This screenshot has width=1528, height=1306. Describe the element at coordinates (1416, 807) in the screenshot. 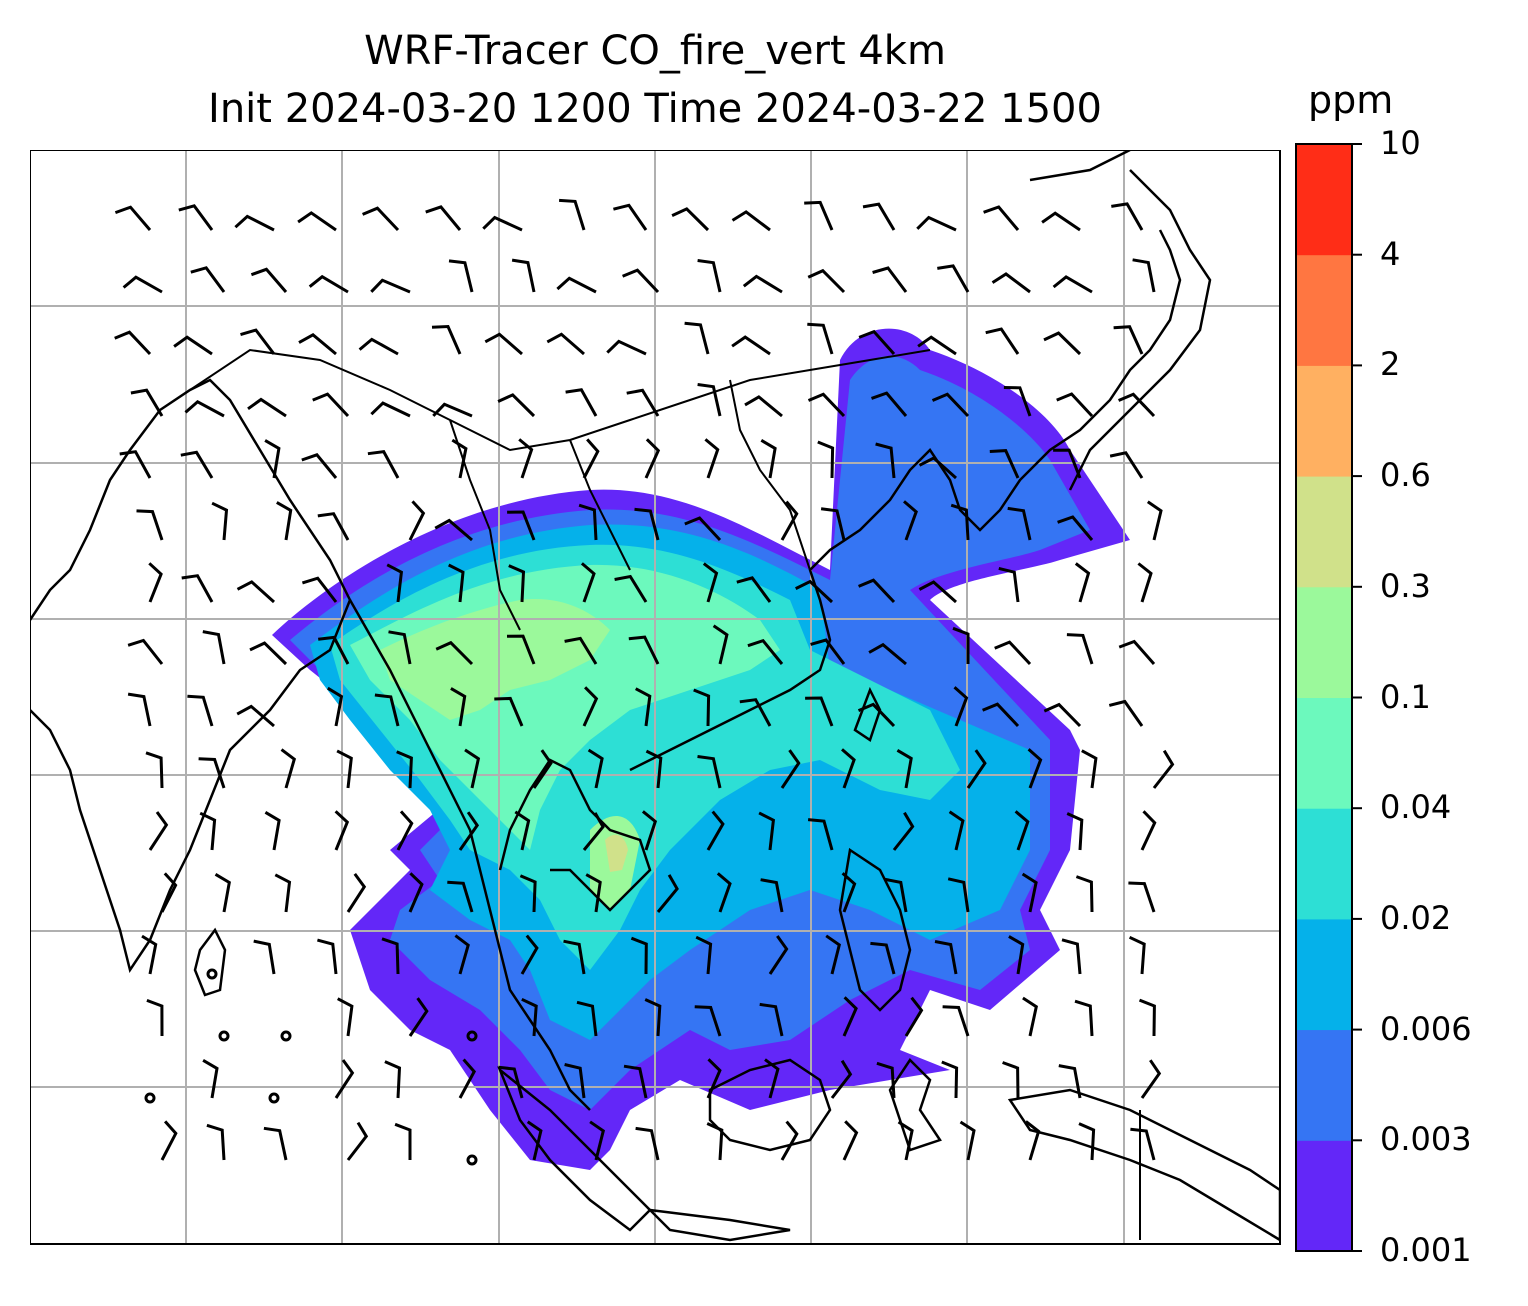

I see `colorbar-tick-label: 0.04` at that location.